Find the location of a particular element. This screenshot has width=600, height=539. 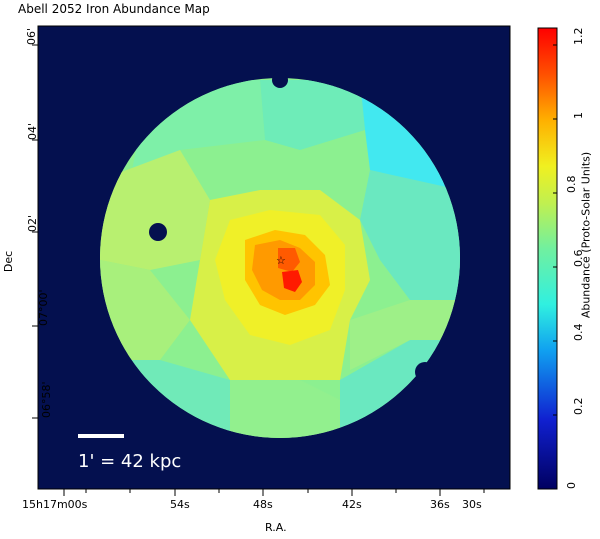

colorbar-tick-label: 0.2 is located at coordinates (578, 407).